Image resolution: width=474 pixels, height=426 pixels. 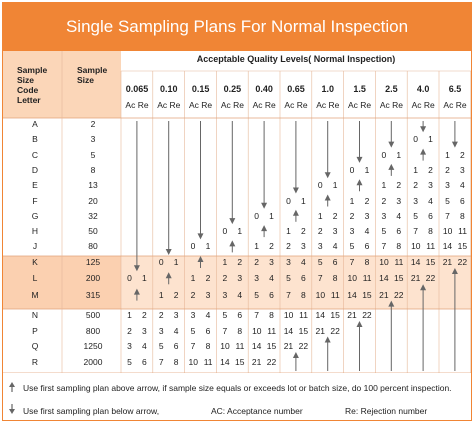 What do you see at coordinates (35, 169) in the screenshot?
I see `code-letter: D` at bounding box center [35, 169].